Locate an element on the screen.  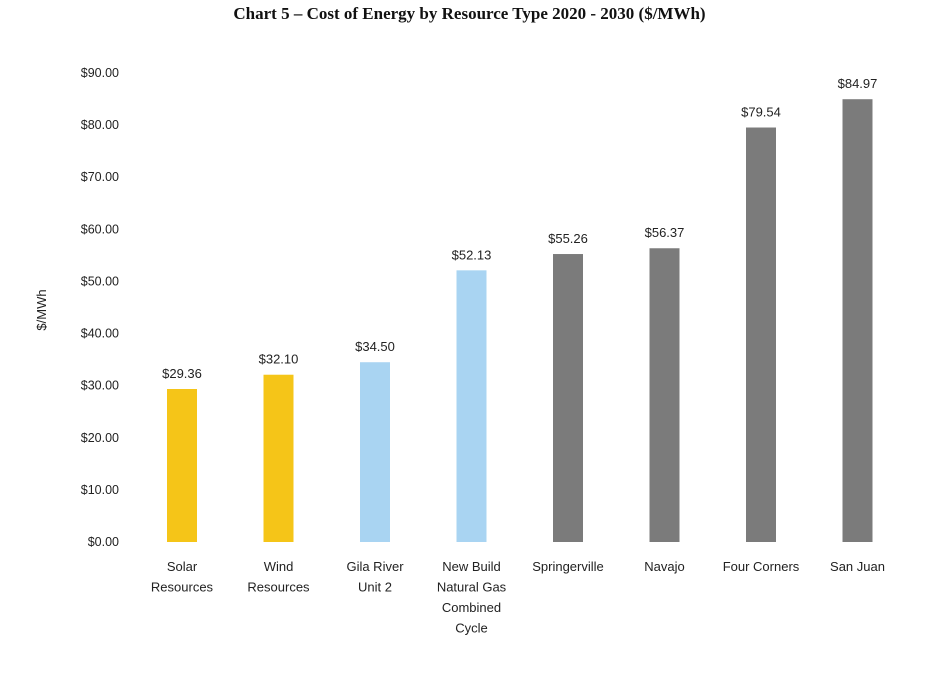
data-label: $79.54 is located at coordinates (761, 112).